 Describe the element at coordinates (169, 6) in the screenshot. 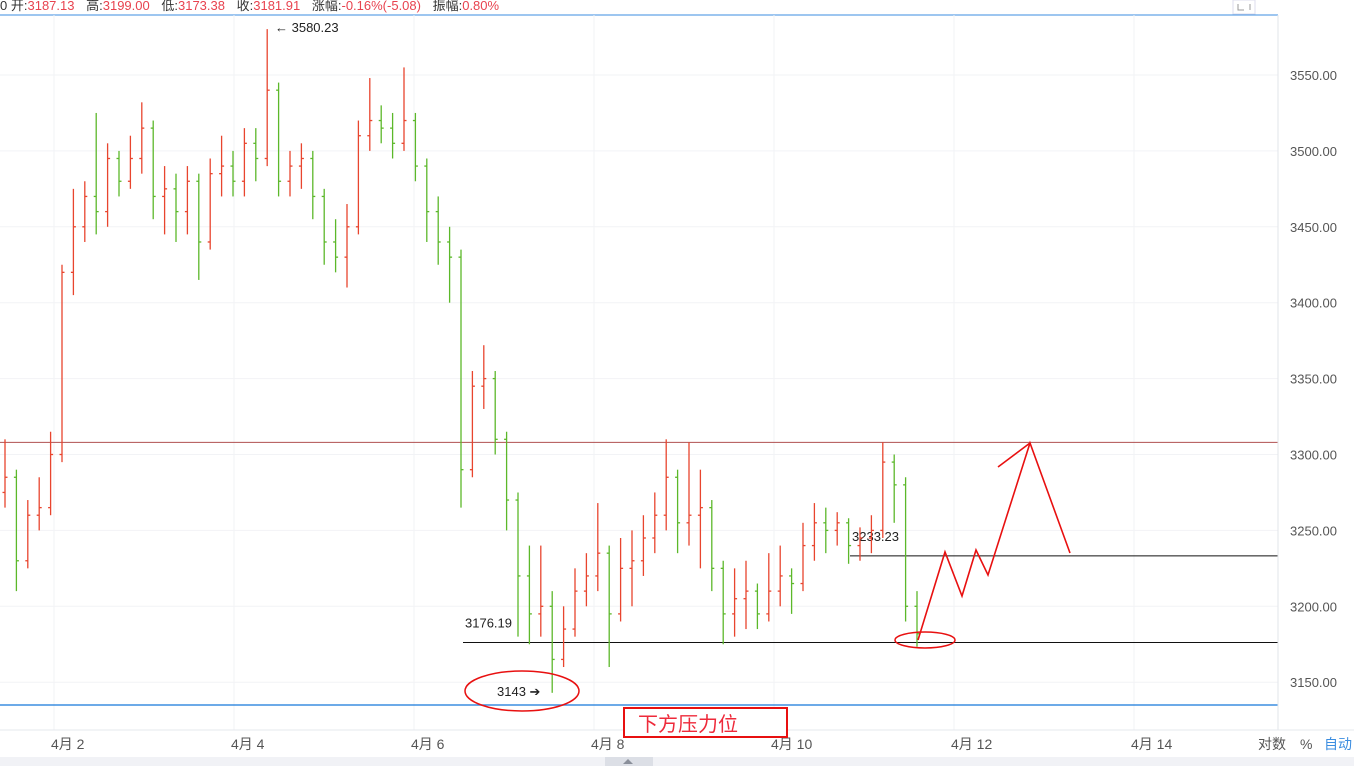

I see `header-label: 低:` at that location.